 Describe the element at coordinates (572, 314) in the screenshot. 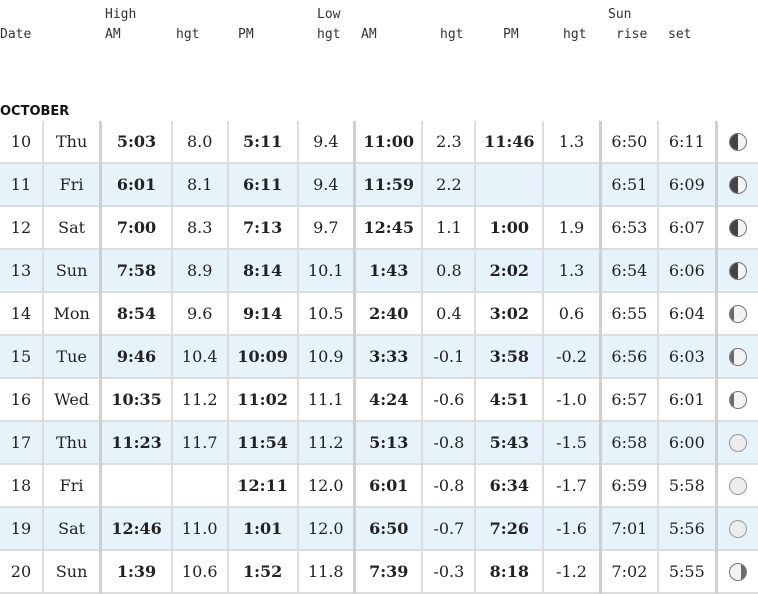

I see `low-pm-height-cell: 0.6` at that location.